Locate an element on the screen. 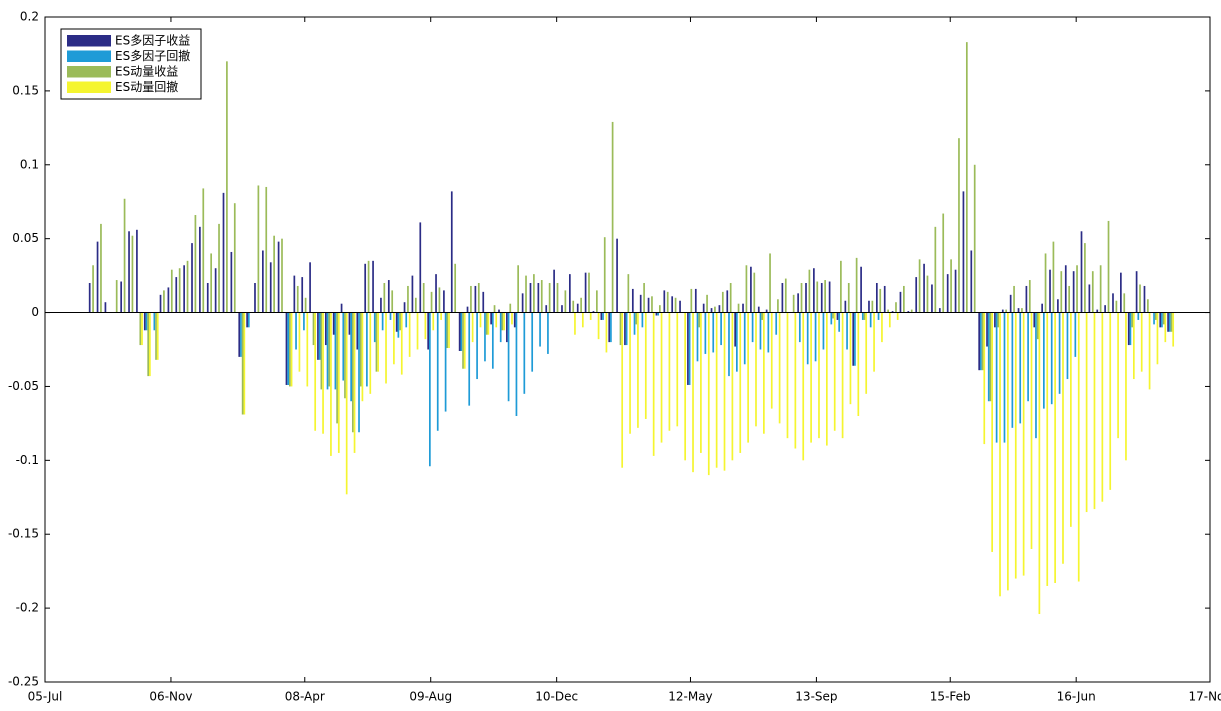  y-tick-label: 0.05 is located at coordinates (25, 238).